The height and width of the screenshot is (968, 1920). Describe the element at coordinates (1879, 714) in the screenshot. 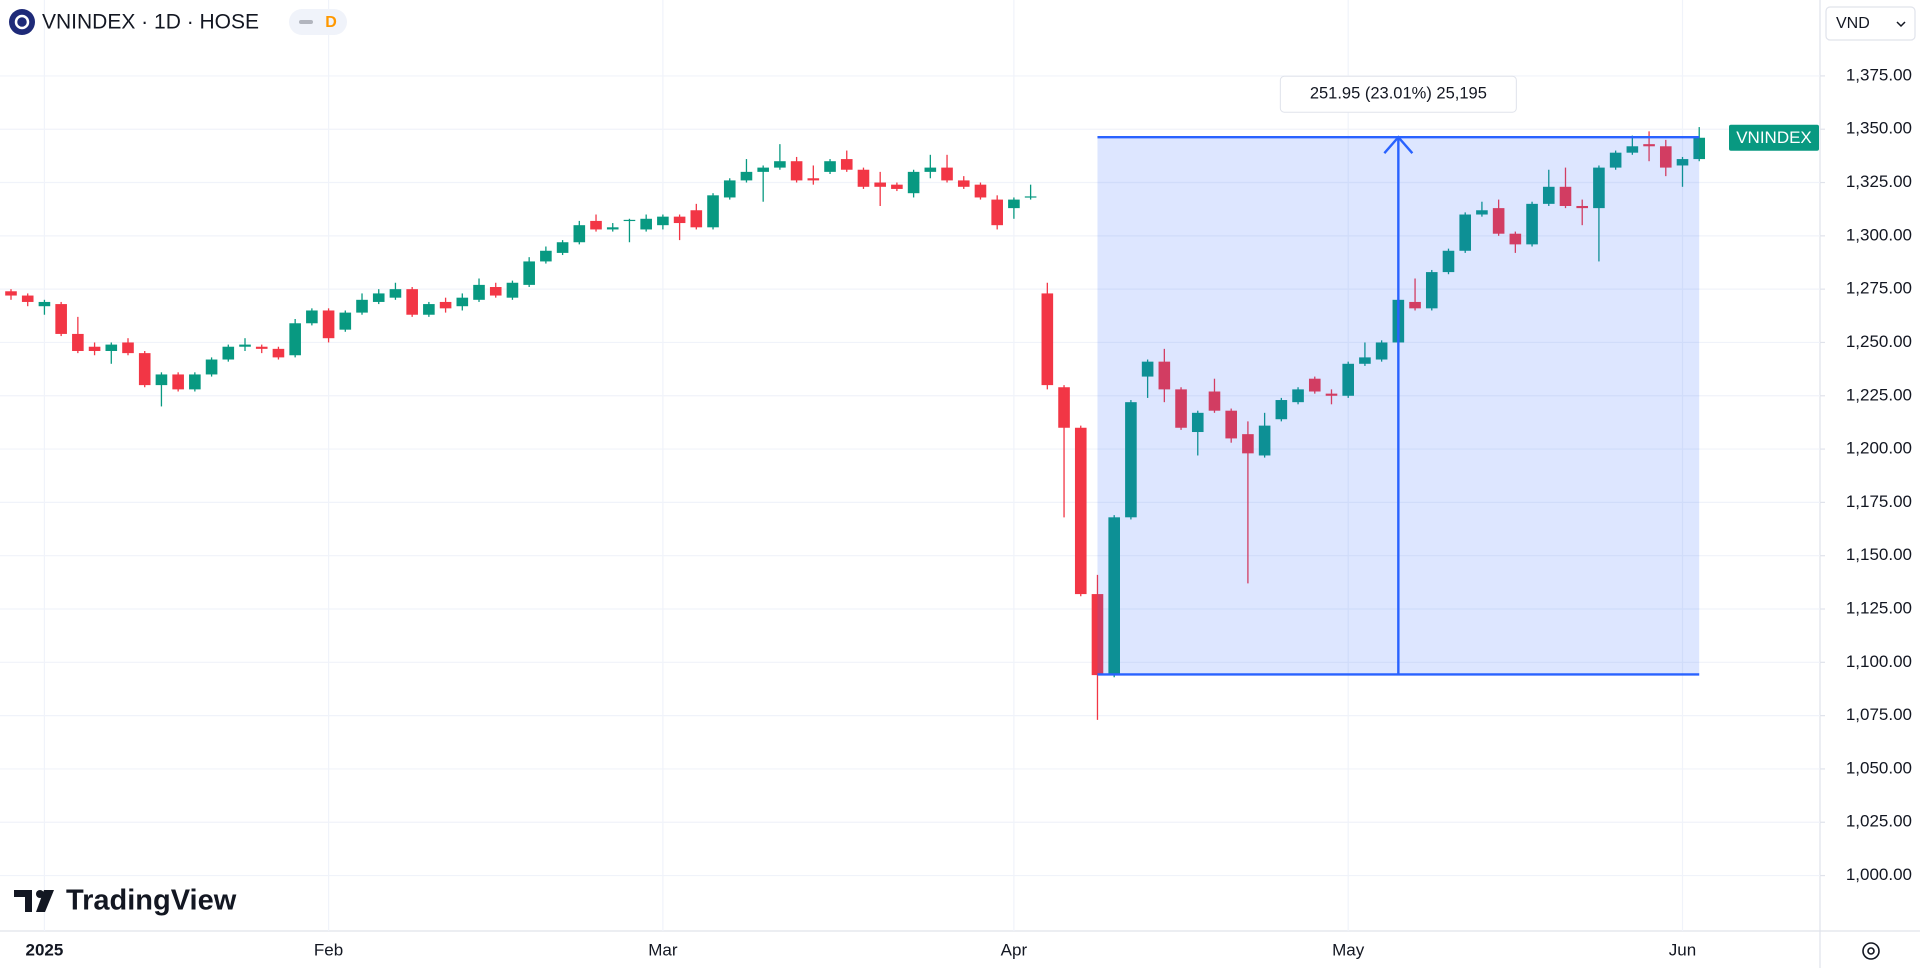

I see `y-tick-label: 1,075.00` at that location.